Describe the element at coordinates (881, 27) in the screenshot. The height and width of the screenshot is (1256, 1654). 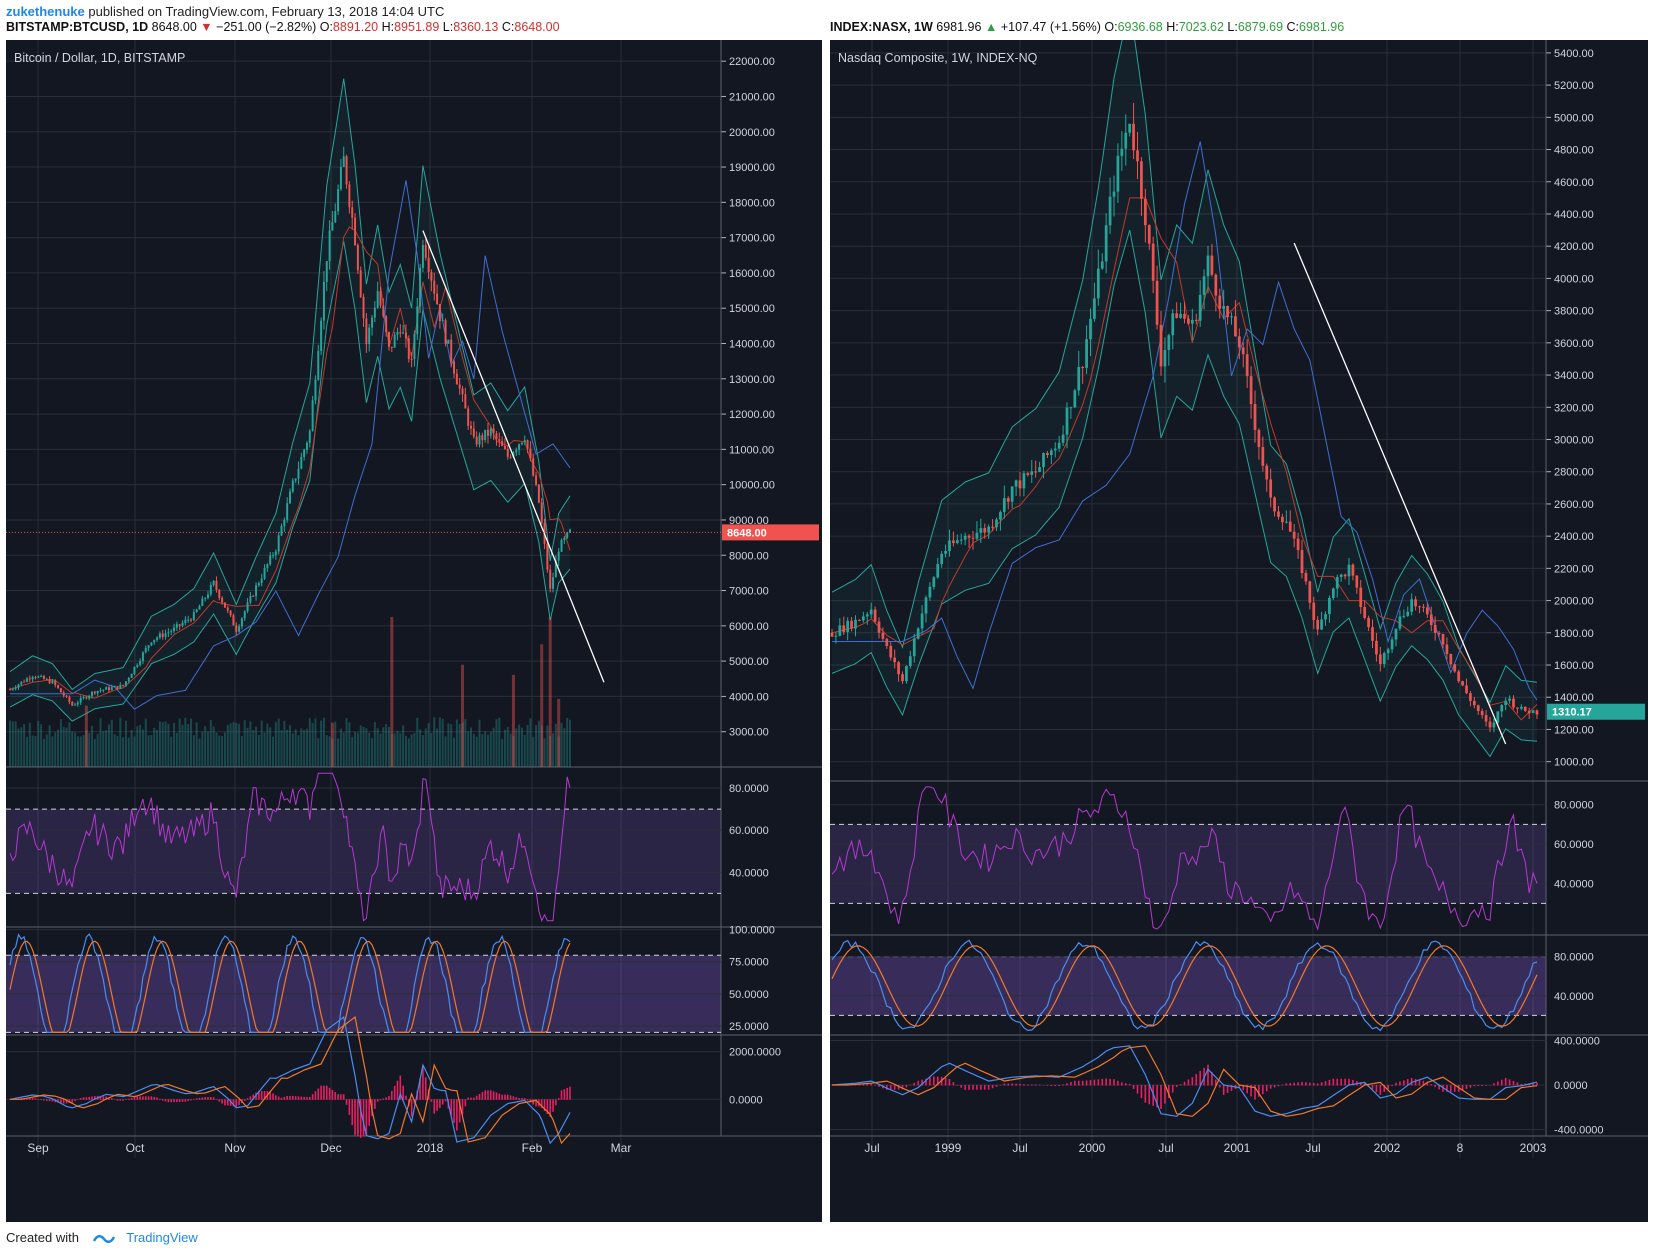
I see `symbol: INDEX:NASX, 1W` at that location.